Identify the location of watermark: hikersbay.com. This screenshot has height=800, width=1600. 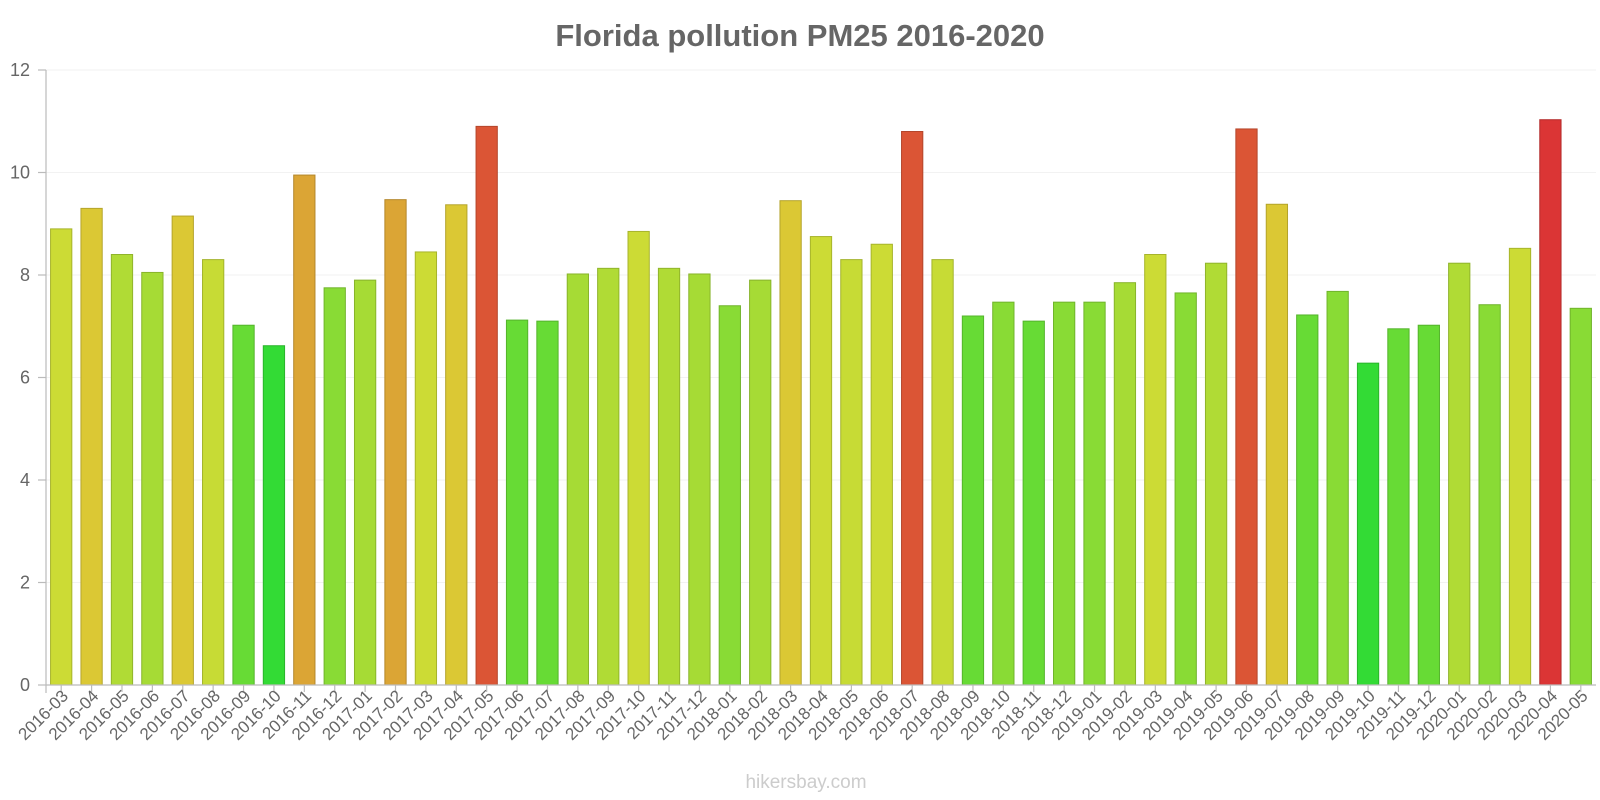
(805, 782).